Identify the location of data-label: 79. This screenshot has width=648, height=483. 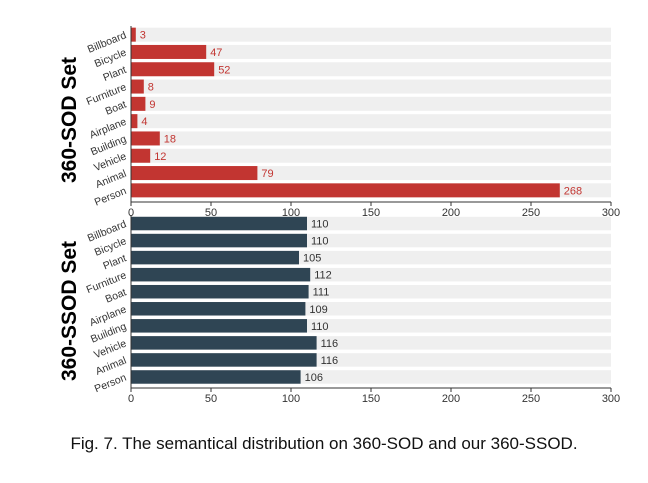
(267, 174).